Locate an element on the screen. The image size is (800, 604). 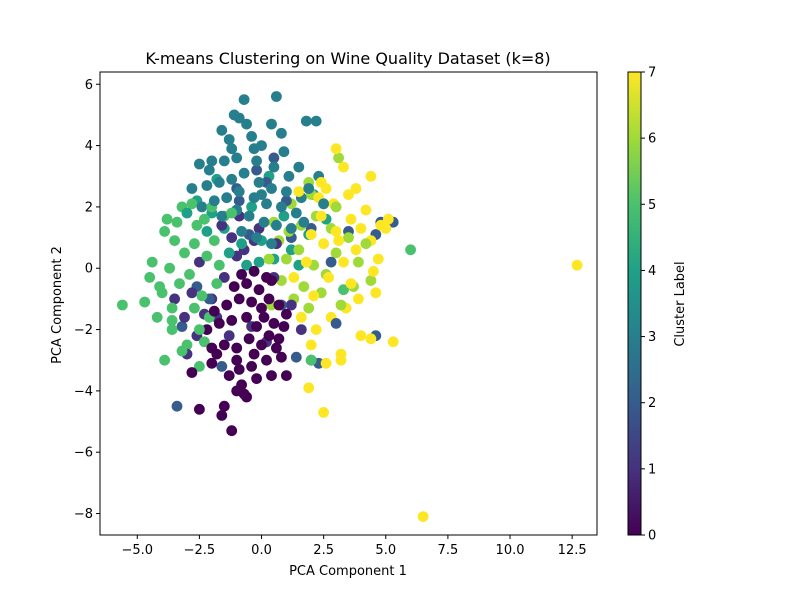
x-axis-label: PCA Component 1 is located at coordinates (348, 571).